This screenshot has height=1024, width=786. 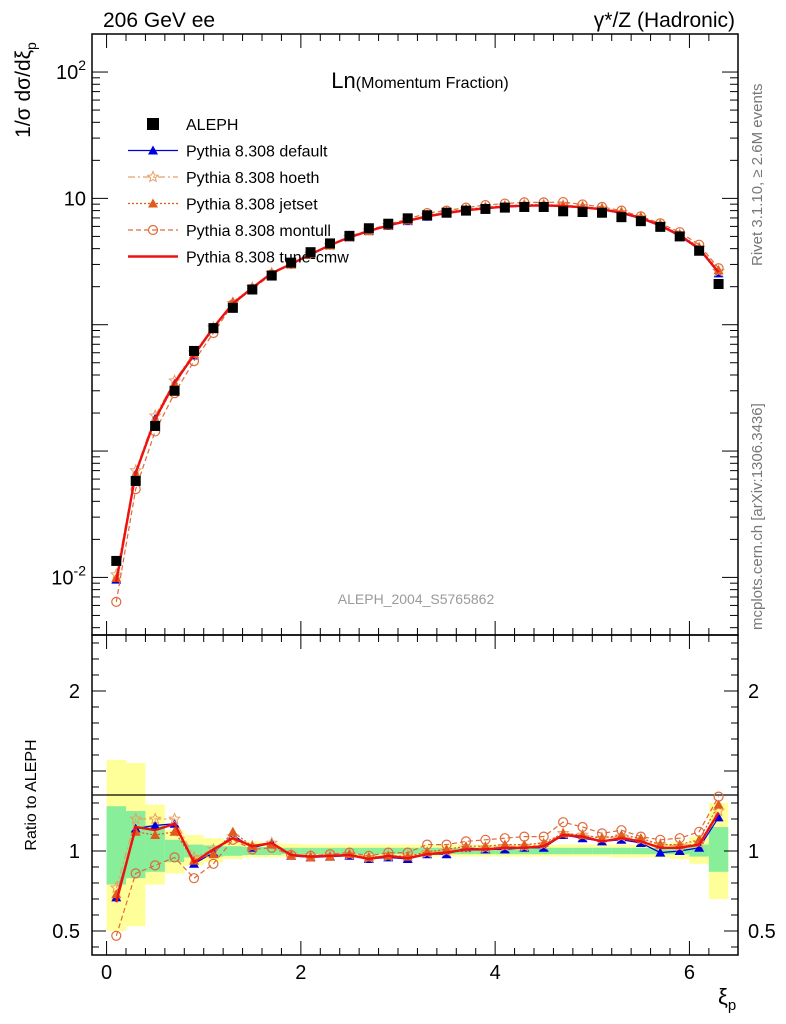 What do you see at coordinates (153, 150) in the screenshot?
I see `legend-marker-default` at bounding box center [153, 150].